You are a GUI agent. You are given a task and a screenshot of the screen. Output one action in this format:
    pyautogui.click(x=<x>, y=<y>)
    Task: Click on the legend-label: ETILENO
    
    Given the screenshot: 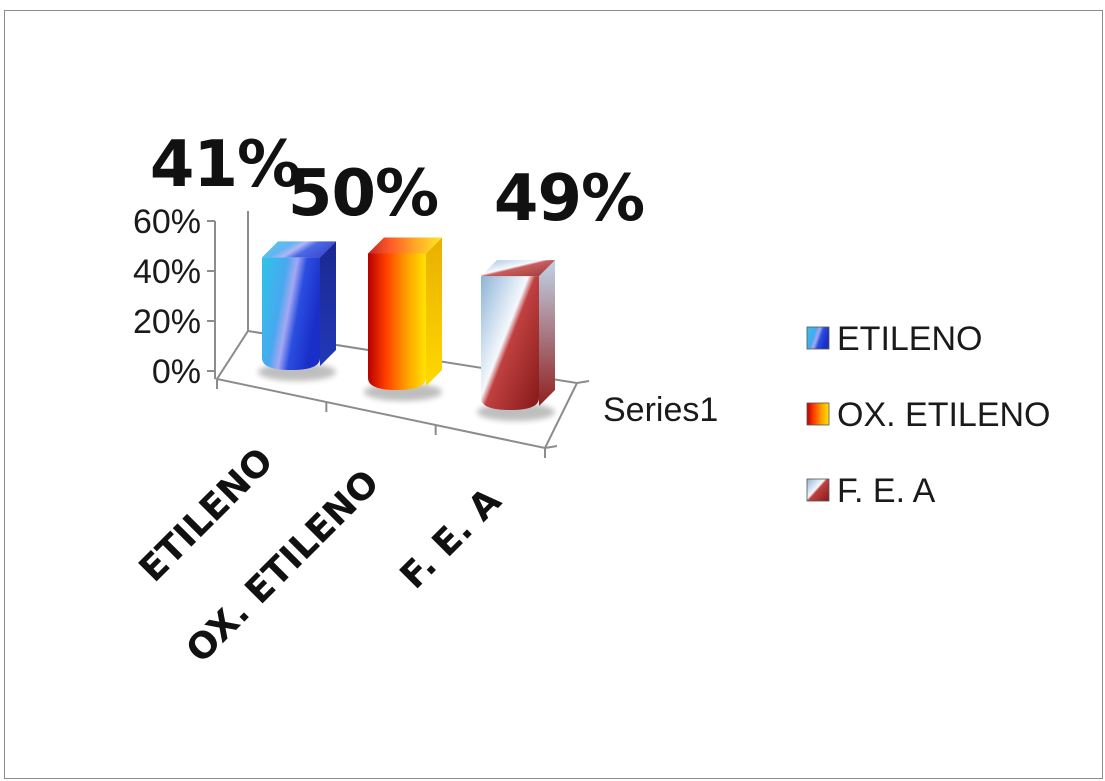 What is the action you would take?
    pyautogui.click(x=909, y=339)
    